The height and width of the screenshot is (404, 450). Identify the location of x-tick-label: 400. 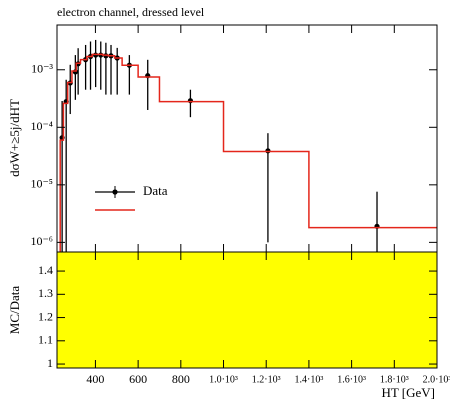
(95, 379).